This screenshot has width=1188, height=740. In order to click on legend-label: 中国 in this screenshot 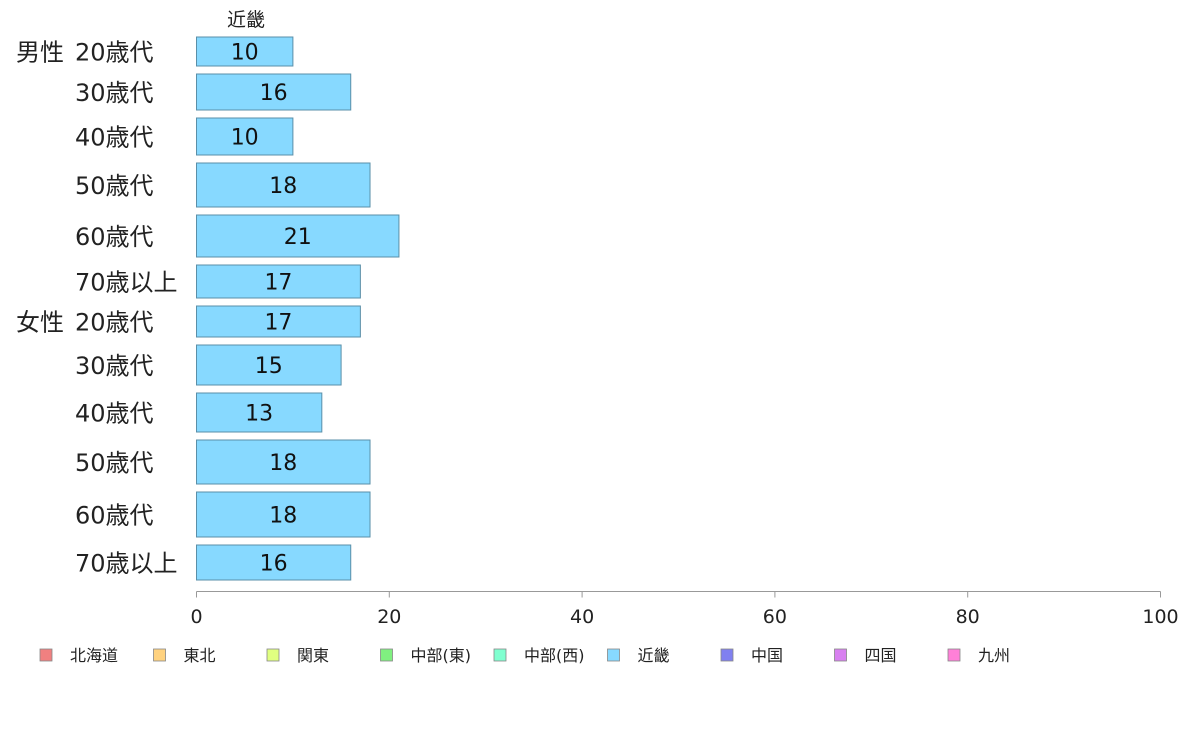, I will do `click(767, 655)`.